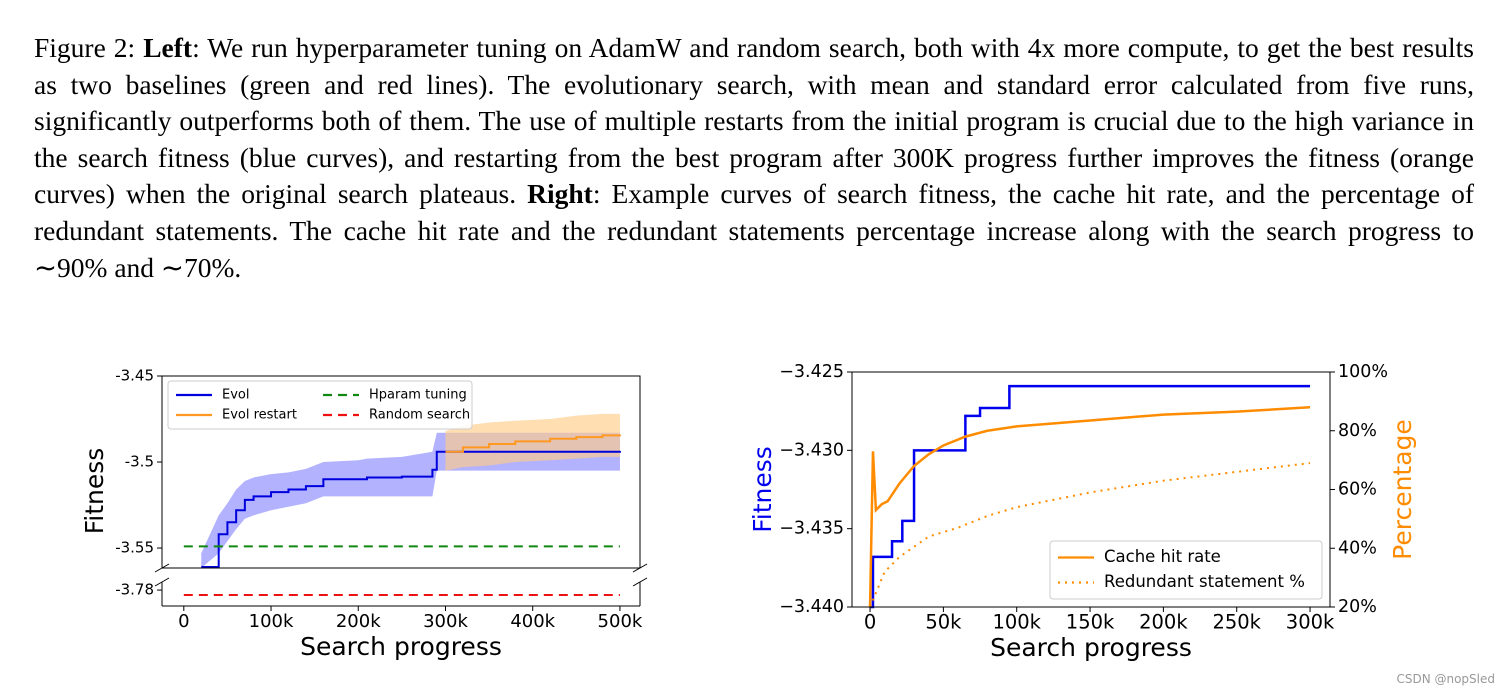 This screenshot has height=696, width=1509. What do you see at coordinates (1236, 622) in the screenshot?
I see `x-tick-label: 250k` at bounding box center [1236, 622].